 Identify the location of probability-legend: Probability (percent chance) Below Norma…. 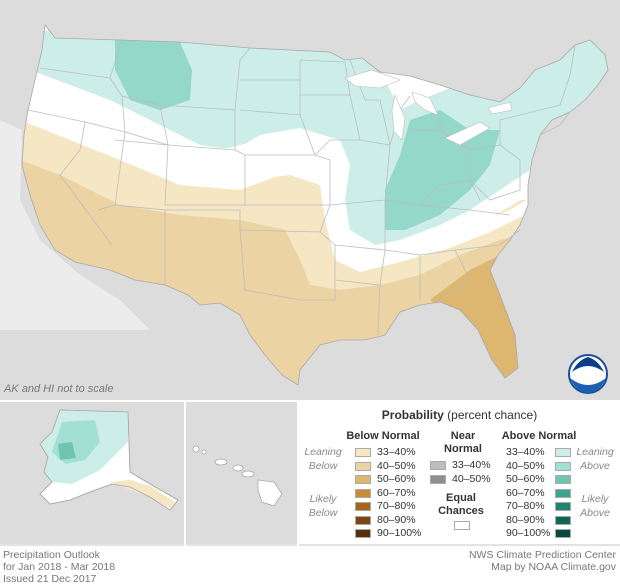
(459, 473).